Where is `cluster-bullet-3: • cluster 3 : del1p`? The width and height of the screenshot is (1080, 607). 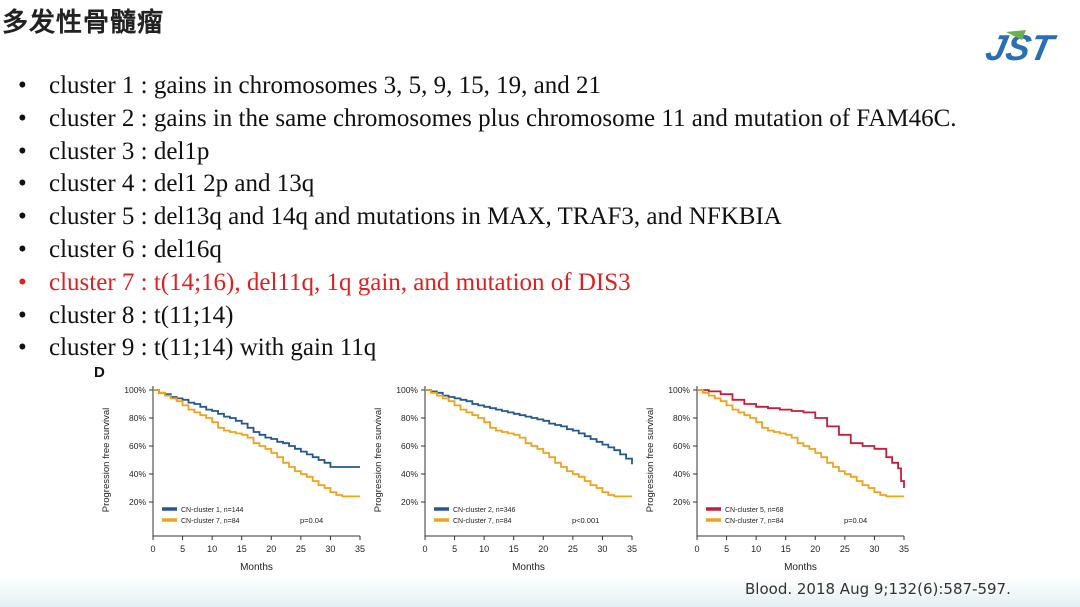
cluster-bullet-3: • cluster 3 : del1p is located at coordinates (487, 152).